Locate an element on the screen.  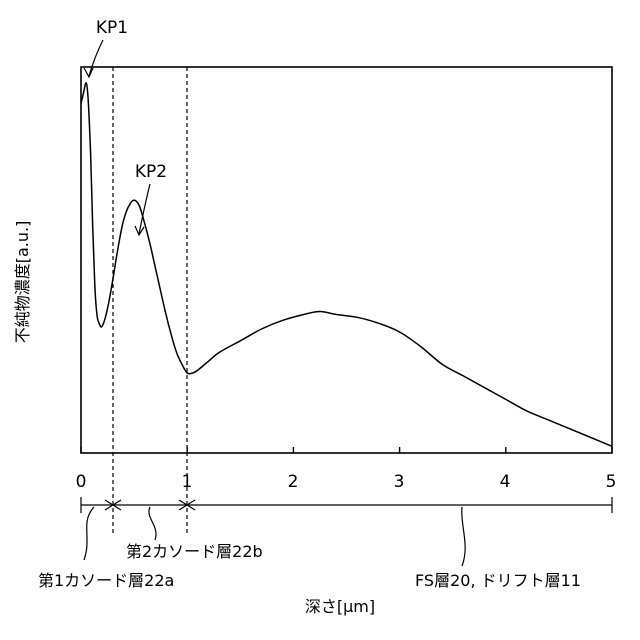
layer-label-first-cathode: 第1カソード層22a is located at coordinates (106, 580).